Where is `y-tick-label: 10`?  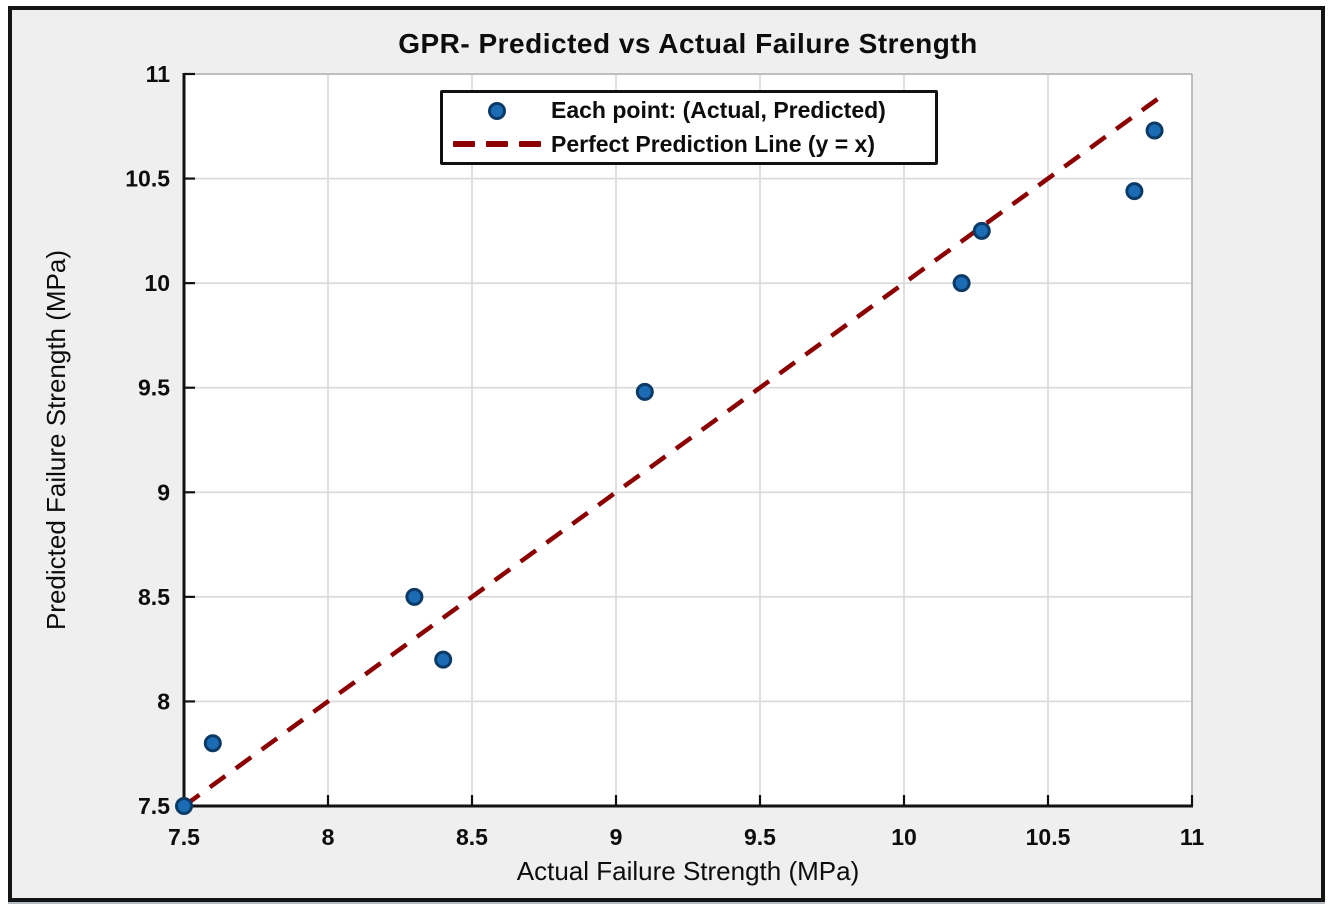
y-tick-label: 10 is located at coordinates (157, 283).